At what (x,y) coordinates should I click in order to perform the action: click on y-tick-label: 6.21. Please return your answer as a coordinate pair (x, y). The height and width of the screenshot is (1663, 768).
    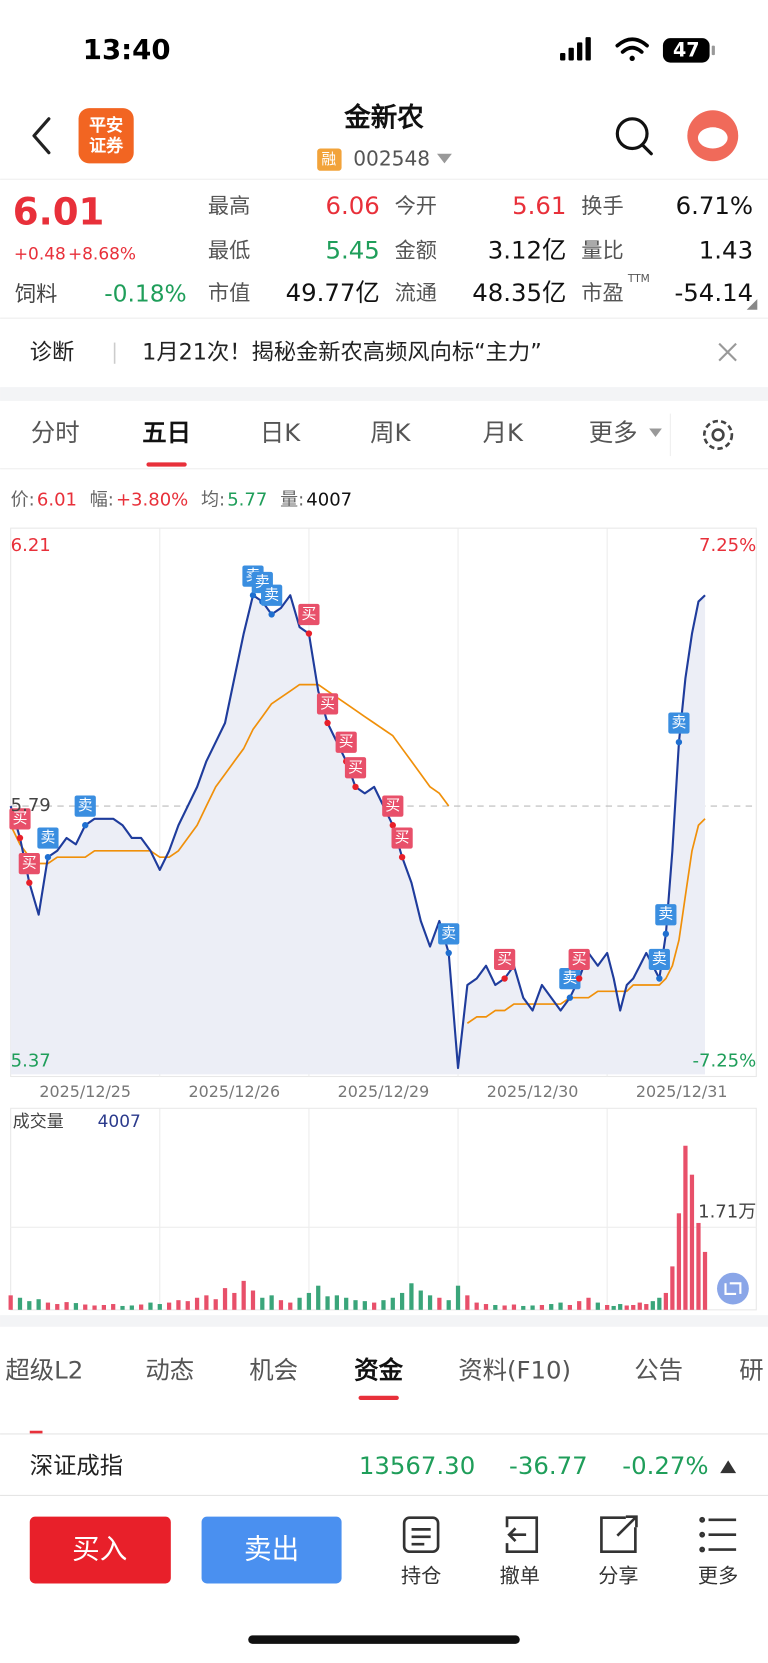
    Looking at the image, I should click on (31, 545).